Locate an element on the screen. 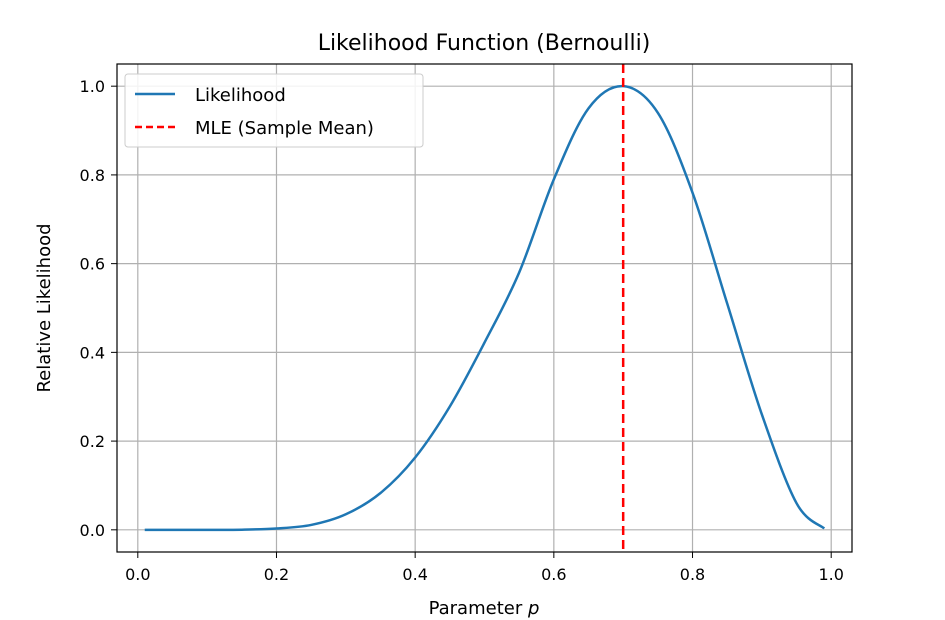 The image size is (945, 620). x-axis-label-text: Parameter is located at coordinates (476, 608).